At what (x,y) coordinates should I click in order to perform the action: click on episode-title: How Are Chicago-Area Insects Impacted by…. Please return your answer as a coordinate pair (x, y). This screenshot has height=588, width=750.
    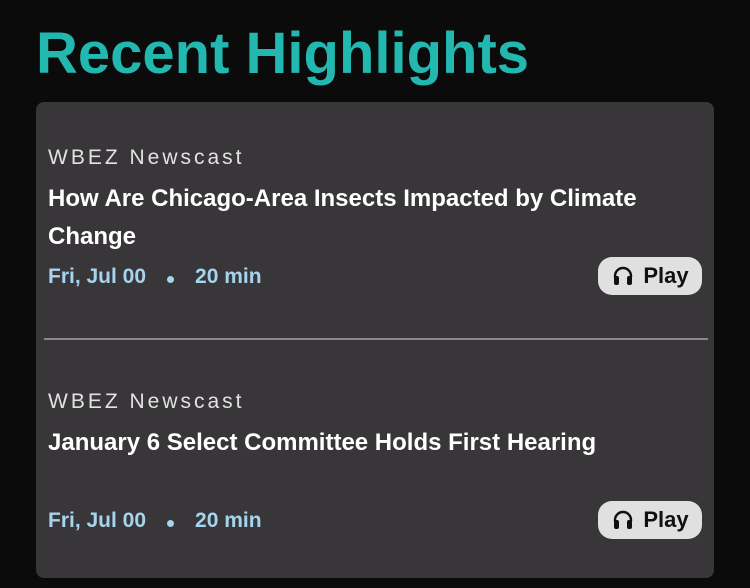
    Looking at the image, I should click on (342, 217).